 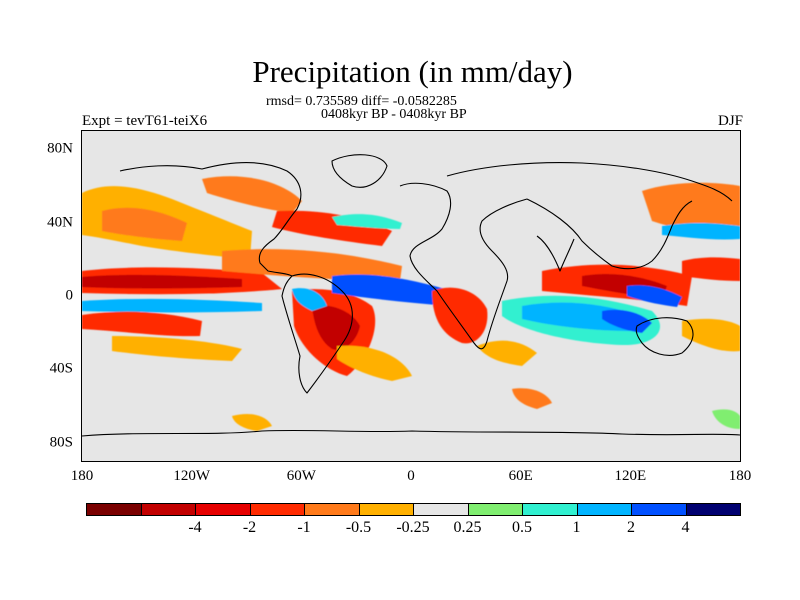 What do you see at coordinates (69, 295) in the screenshot?
I see `lat-tick-label: 0` at bounding box center [69, 295].